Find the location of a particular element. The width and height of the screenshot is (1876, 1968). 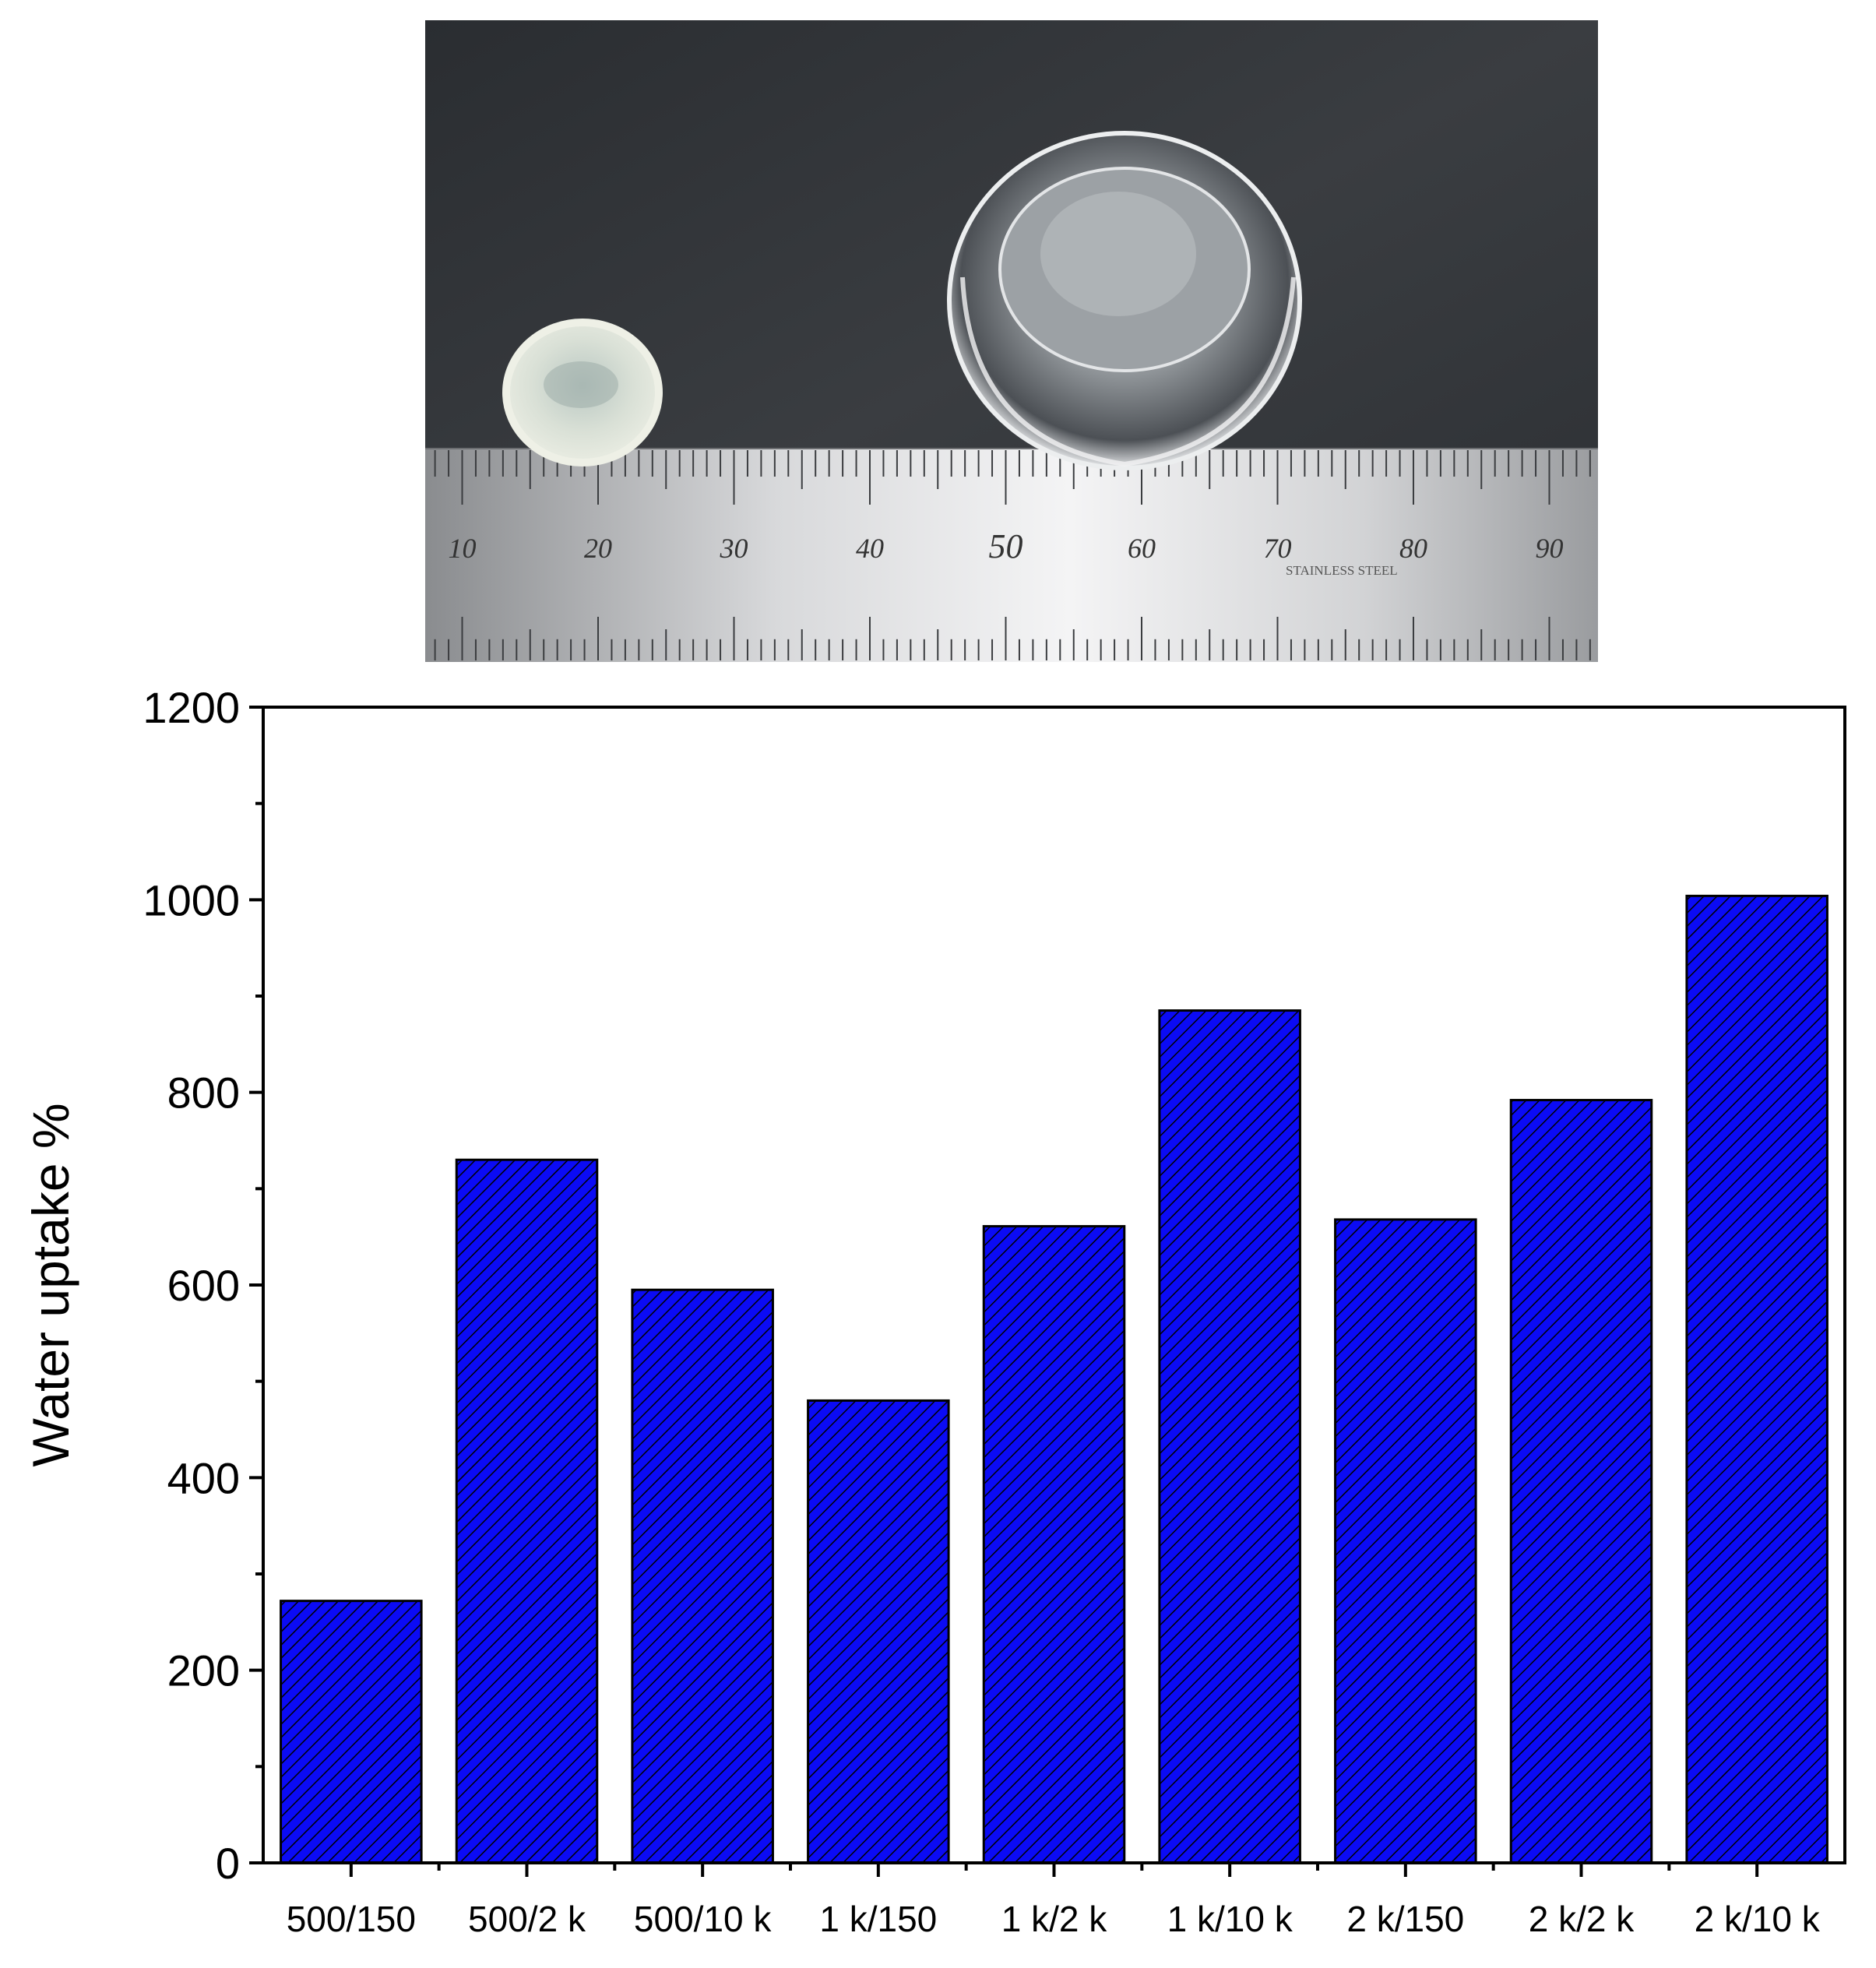

y-tick-label: 800 is located at coordinates (203, 1093).